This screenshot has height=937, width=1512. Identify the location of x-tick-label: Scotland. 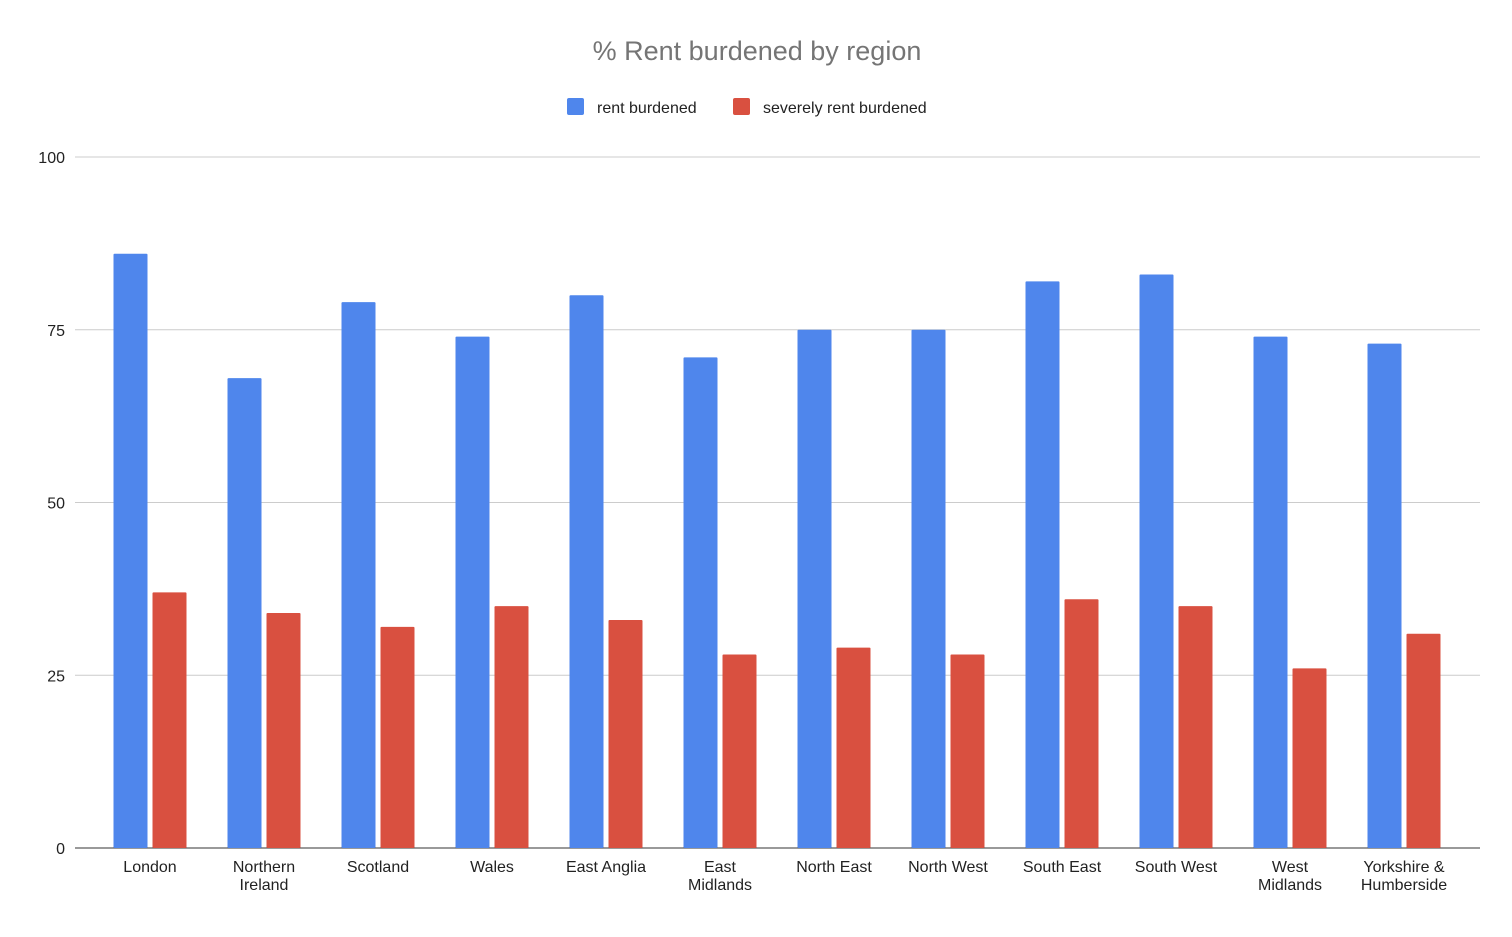
(378, 867).